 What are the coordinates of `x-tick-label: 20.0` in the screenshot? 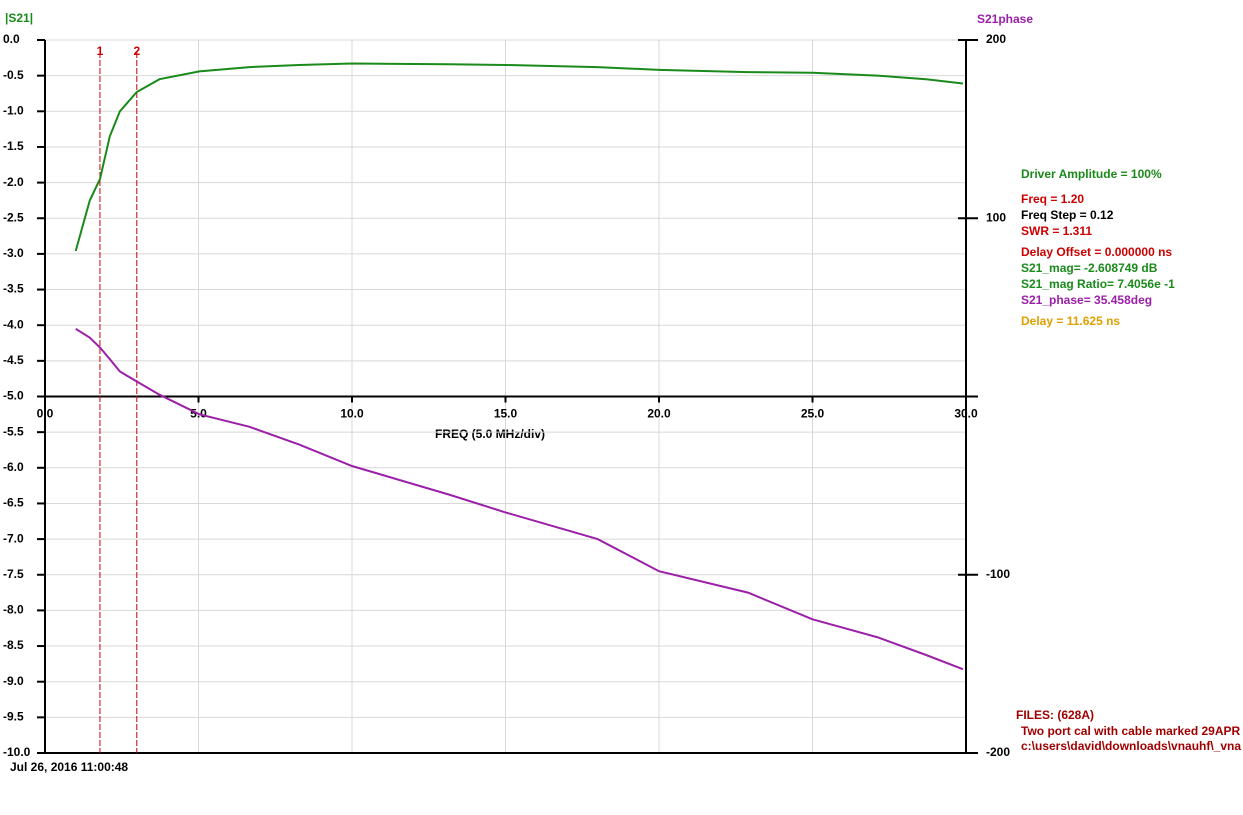 It's located at (659, 414).